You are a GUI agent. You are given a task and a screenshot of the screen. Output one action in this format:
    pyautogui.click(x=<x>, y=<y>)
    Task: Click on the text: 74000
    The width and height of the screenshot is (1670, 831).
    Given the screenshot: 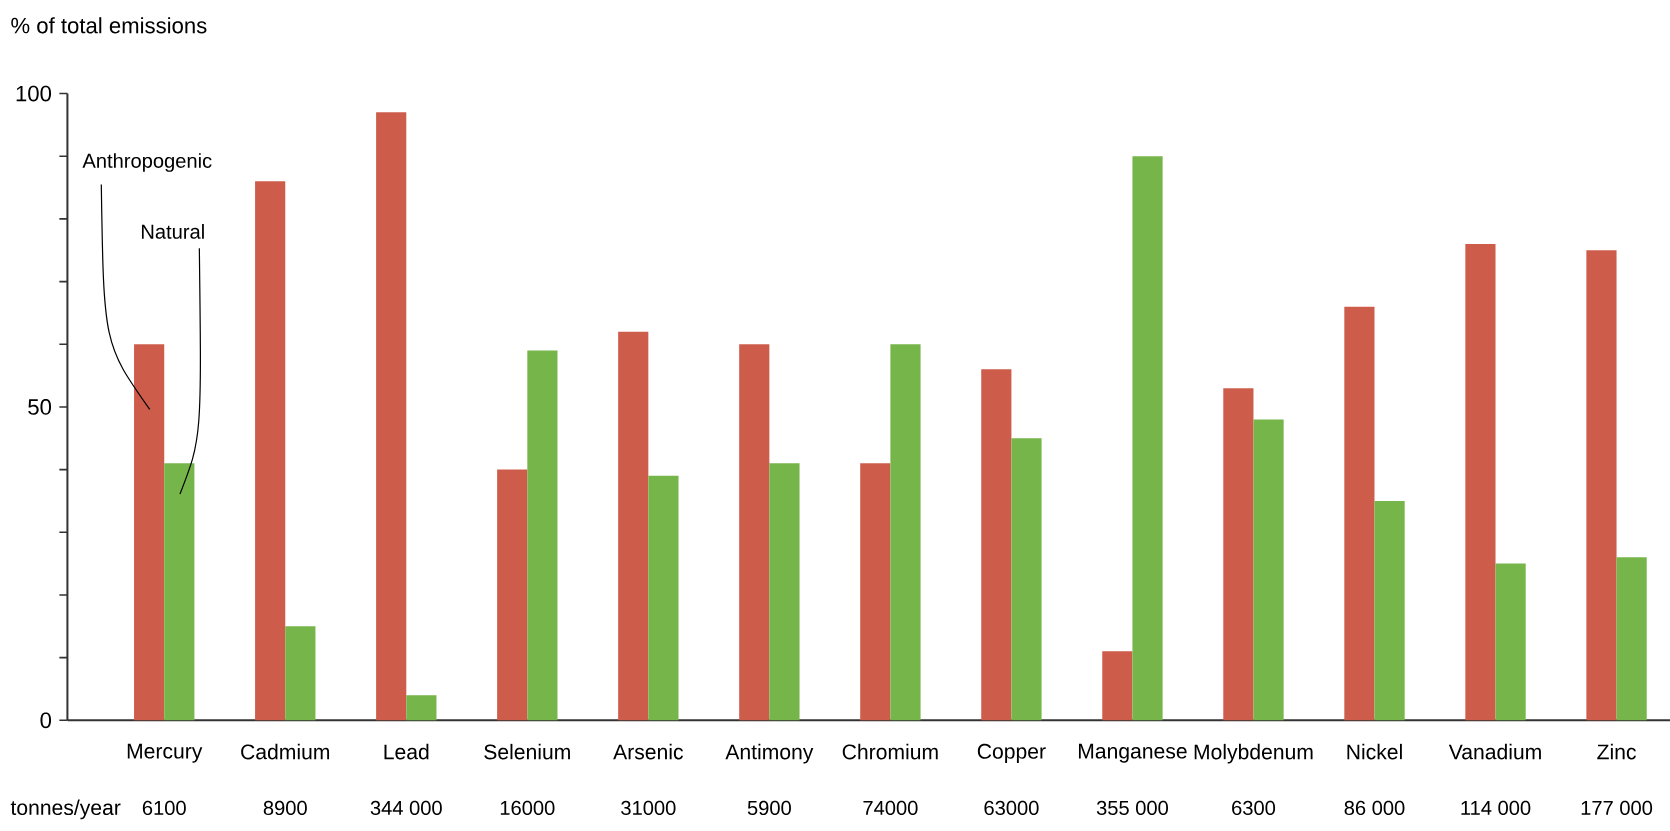 What is the action you would take?
    pyautogui.click(x=890, y=808)
    